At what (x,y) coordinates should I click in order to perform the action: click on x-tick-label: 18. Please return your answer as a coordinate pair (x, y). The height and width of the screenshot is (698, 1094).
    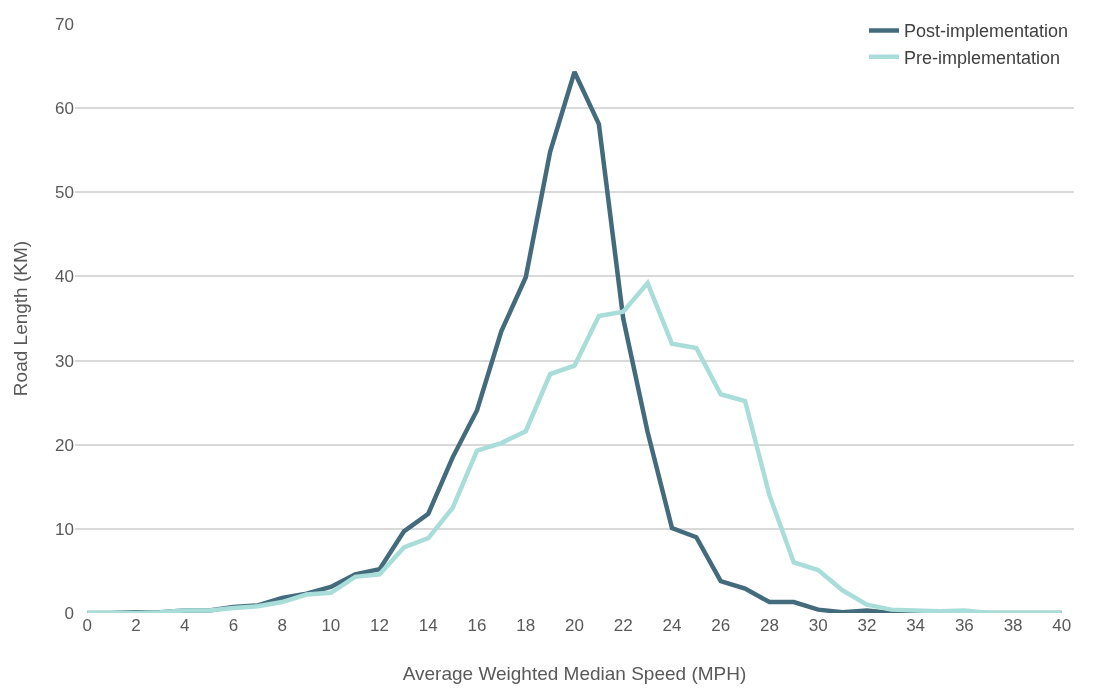
    Looking at the image, I should click on (526, 625).